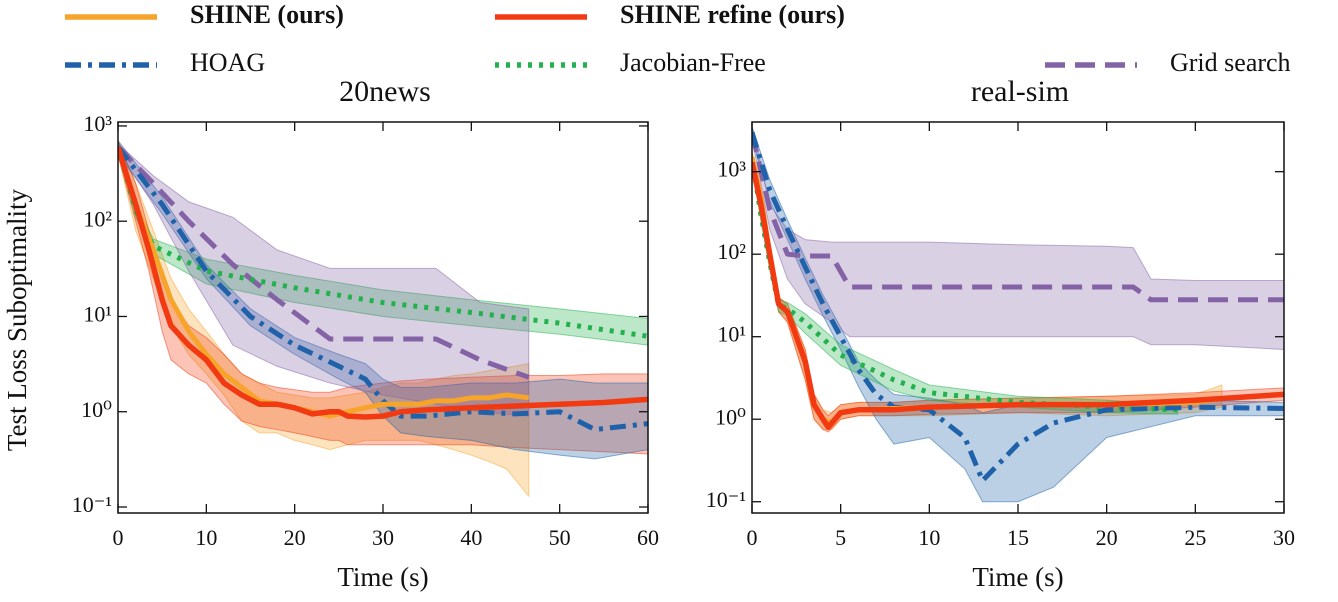 This screenshot has height=602, width=1338. I want to click on y-axis-label: Test Loss Suboptimality, so click(17, 319).